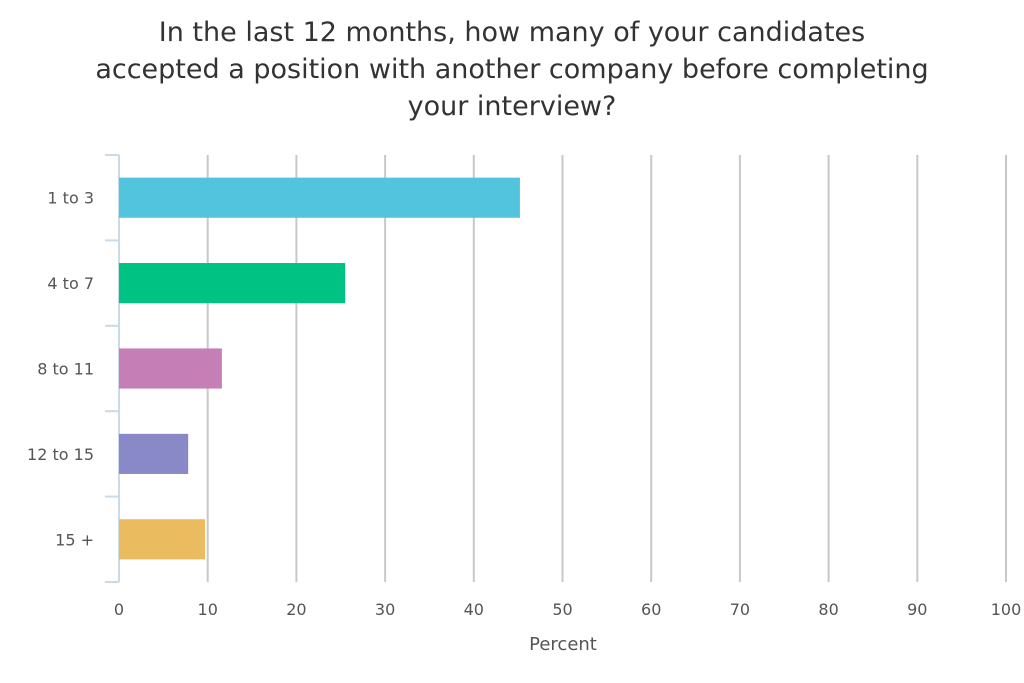 This screenshot has height=683, width=1024. Describe the element at coordinates (1006, 609) in the screenshot. I see `x-tick-label: 100` at that location.